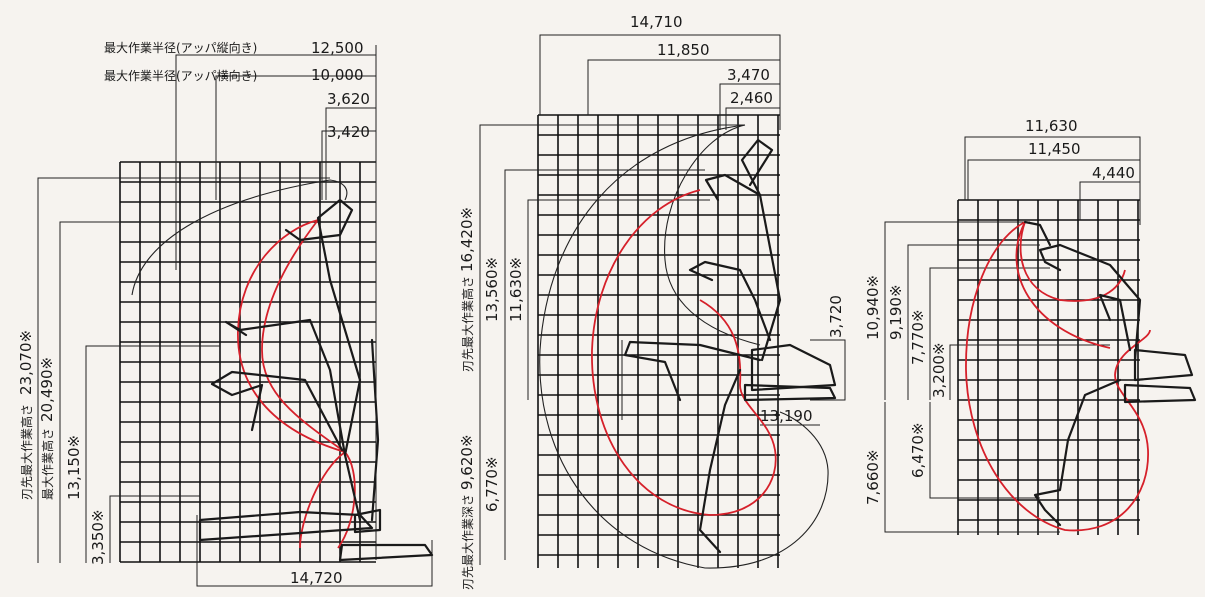 The height and width of the screenshot is (597, 1205). Describe the element at coordinates (180, 75) in the screenshot. I see `left-top-label-2: 最大作業半径(アッパ横向き)` at that location.